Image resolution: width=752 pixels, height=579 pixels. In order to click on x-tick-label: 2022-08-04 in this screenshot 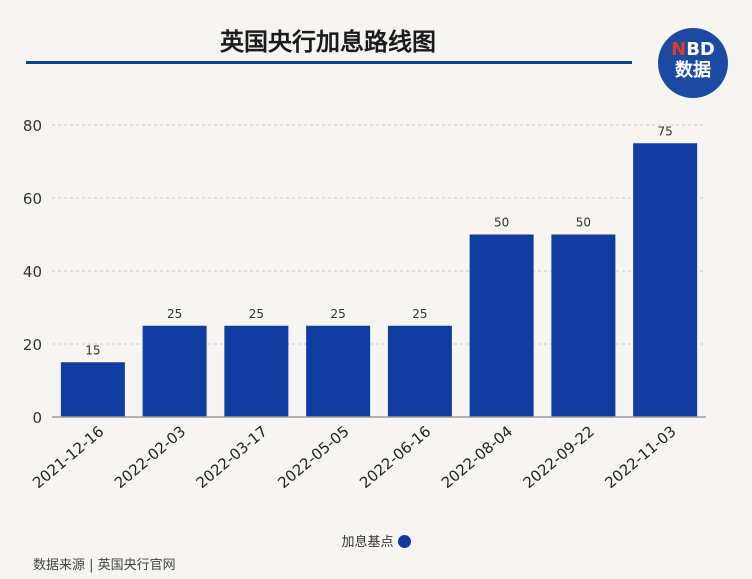, I will do `click(477, 457)`.